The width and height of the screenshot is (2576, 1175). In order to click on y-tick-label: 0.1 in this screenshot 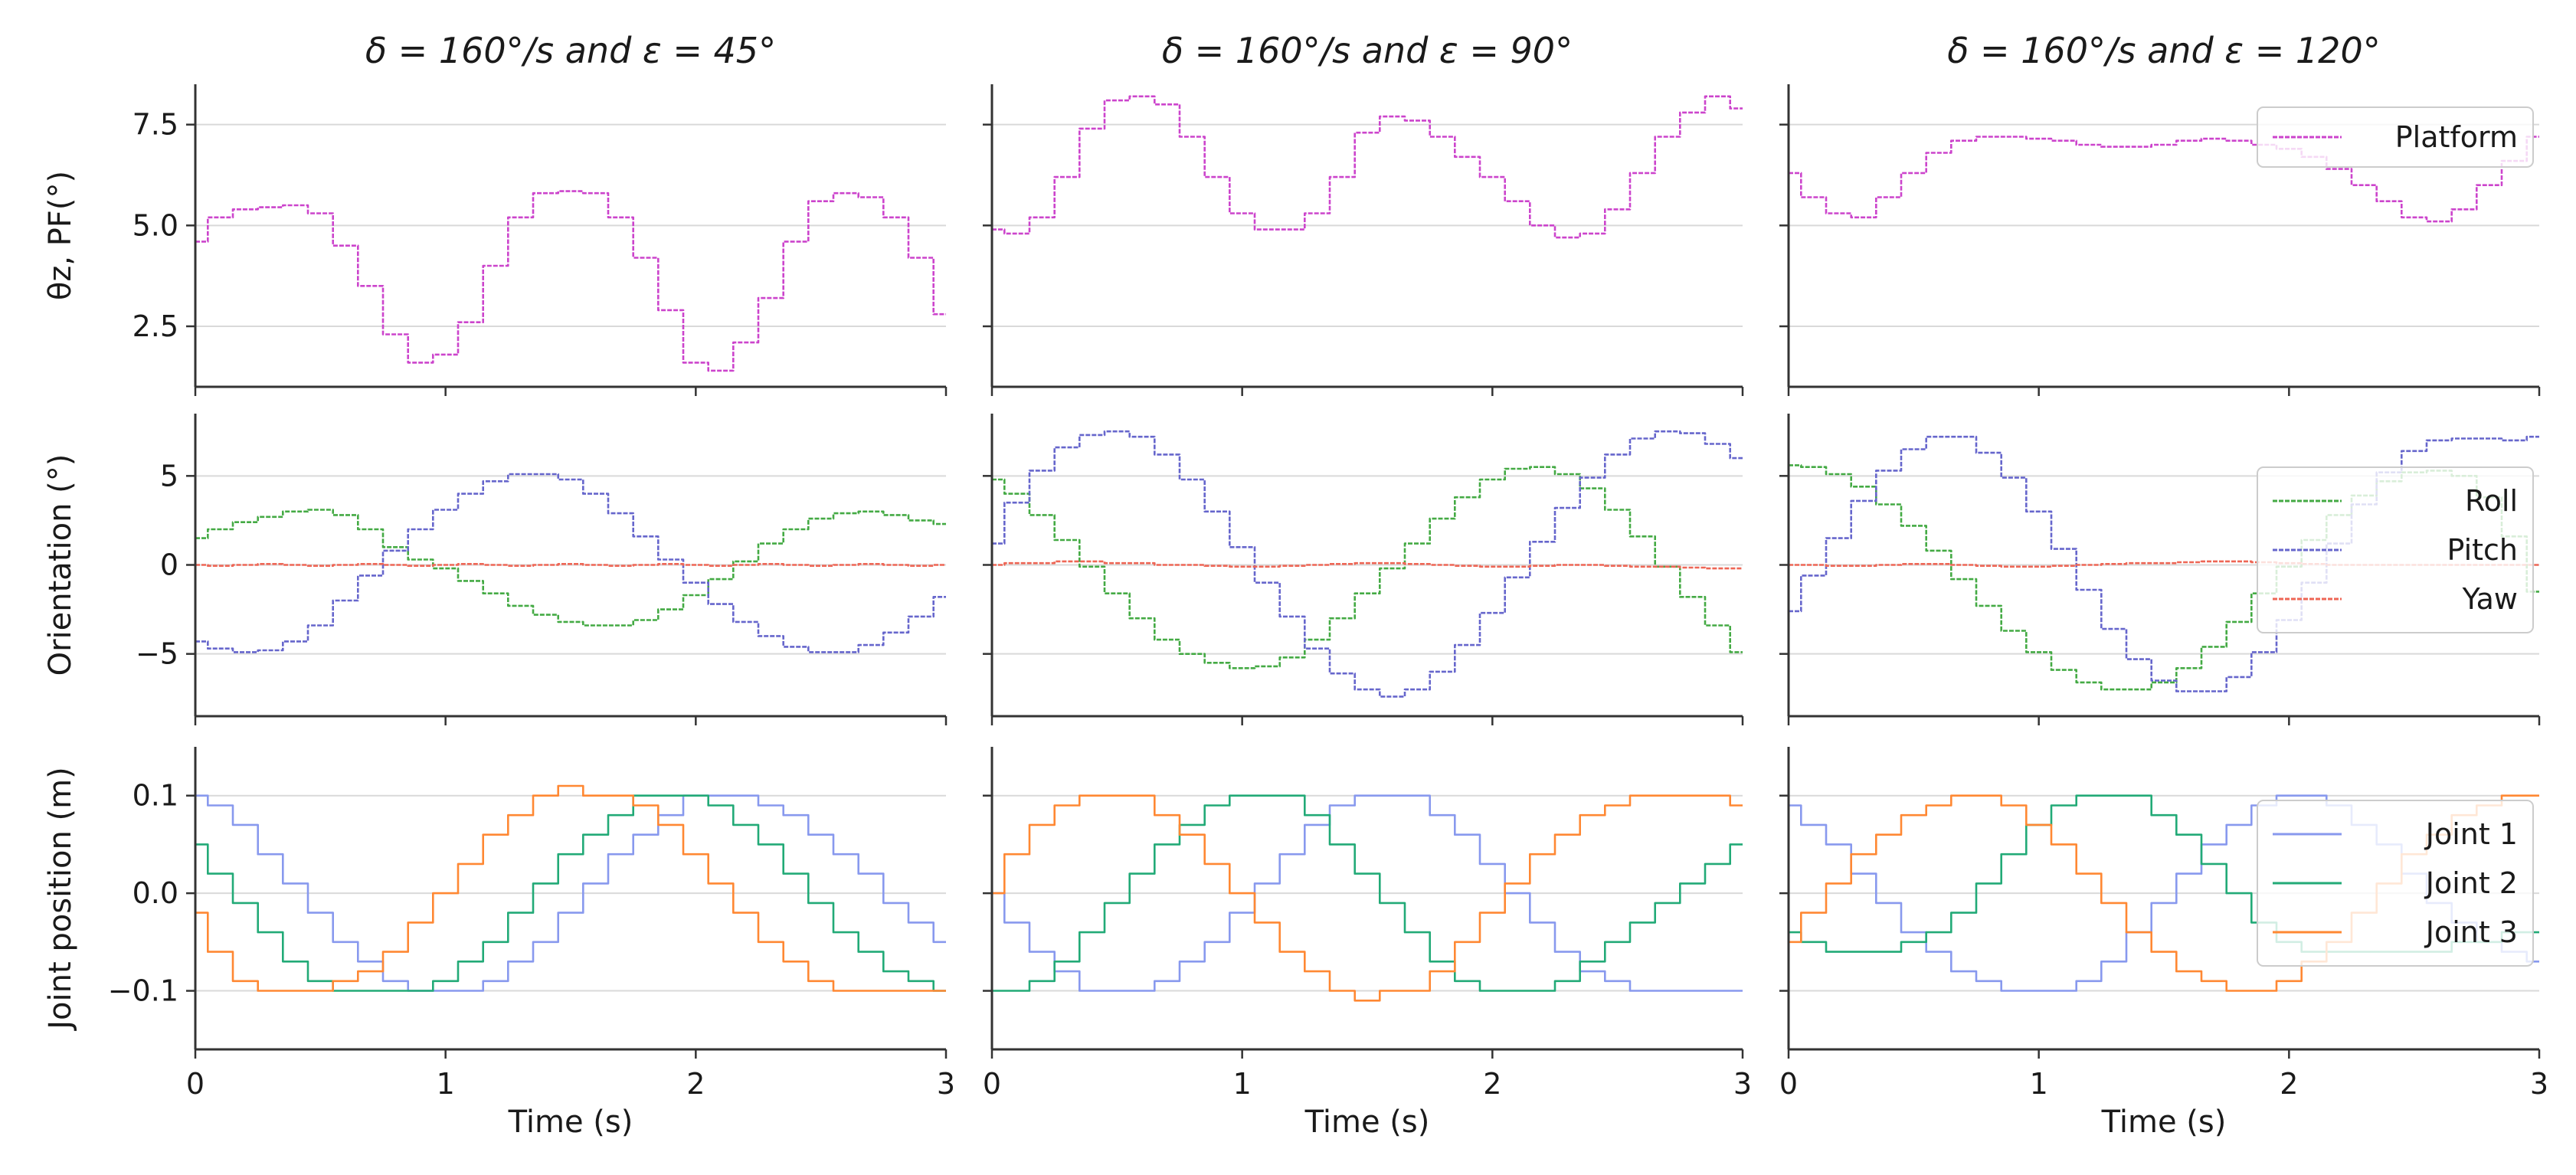, I will do `click(155, 796)`.